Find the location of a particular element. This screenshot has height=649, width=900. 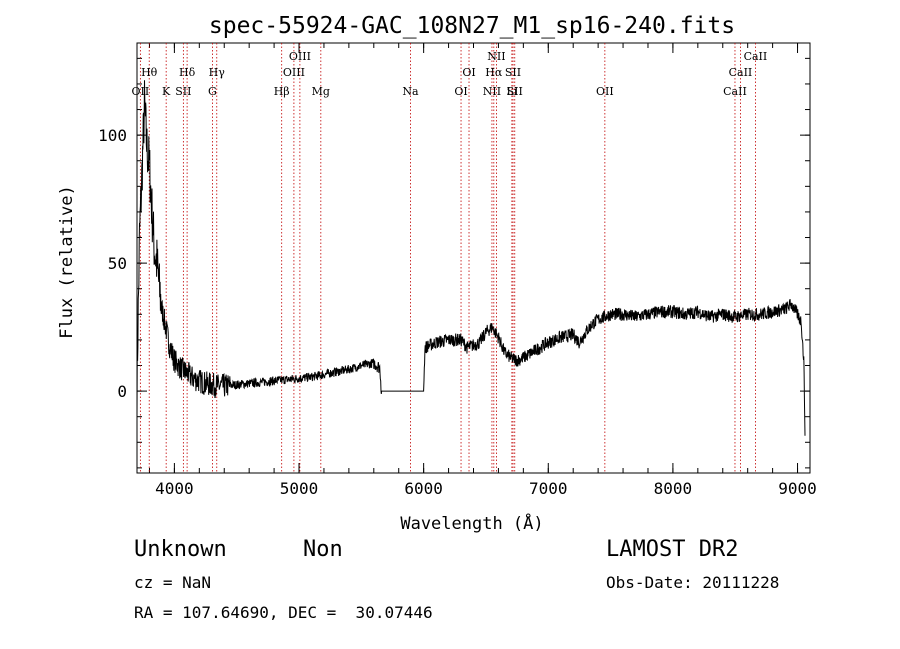

y-tick-label: 50 is located at coordinates (117, 263).